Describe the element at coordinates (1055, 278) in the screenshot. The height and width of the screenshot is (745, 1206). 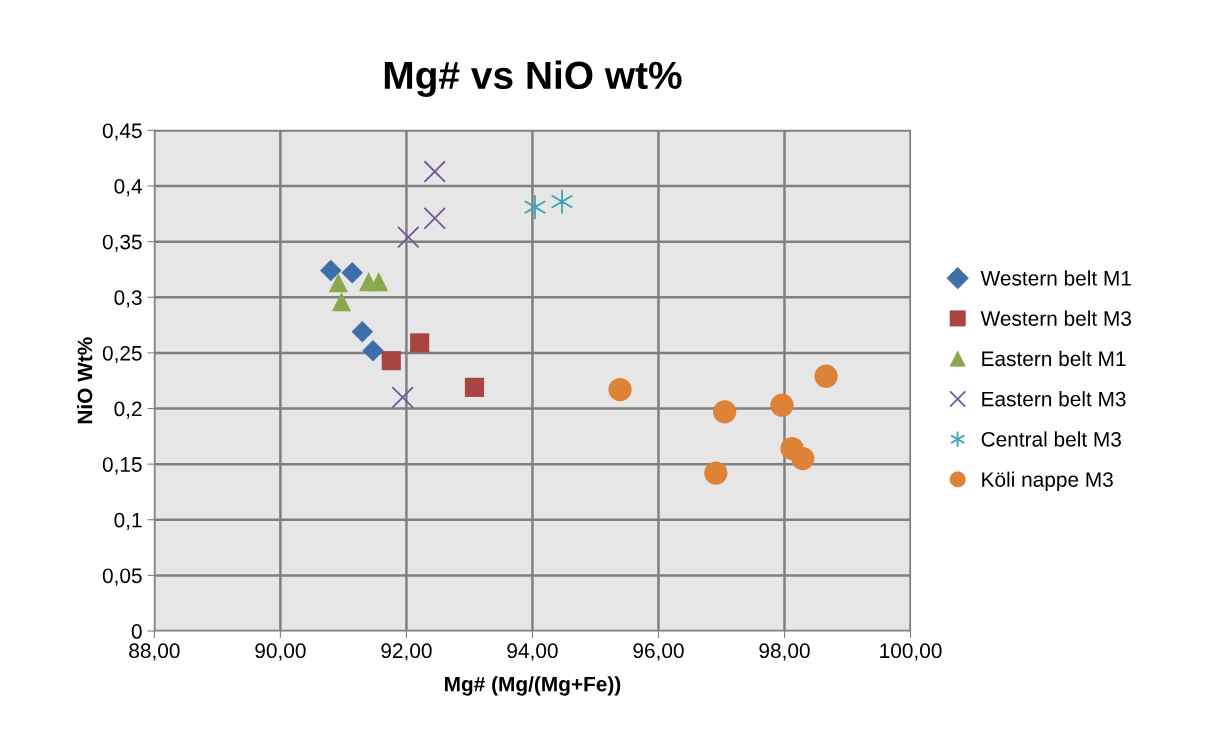
I see `legend-label: Western belt M1` at that location.